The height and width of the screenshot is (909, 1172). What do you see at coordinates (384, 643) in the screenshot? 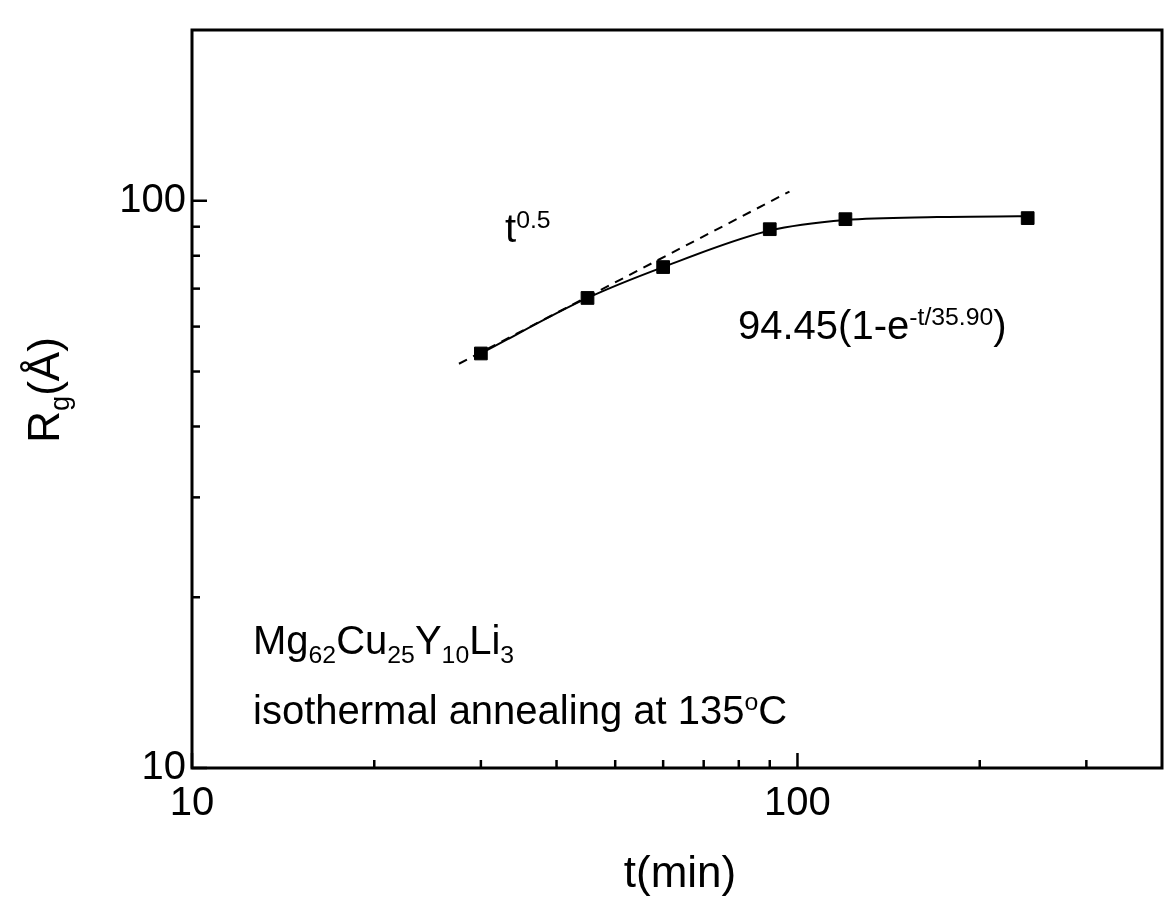
I see `annotation: Mg$_{62}$Cu$_{25}$Y$_{10}$Li$_{3}$` at bounding box center [384, 643].